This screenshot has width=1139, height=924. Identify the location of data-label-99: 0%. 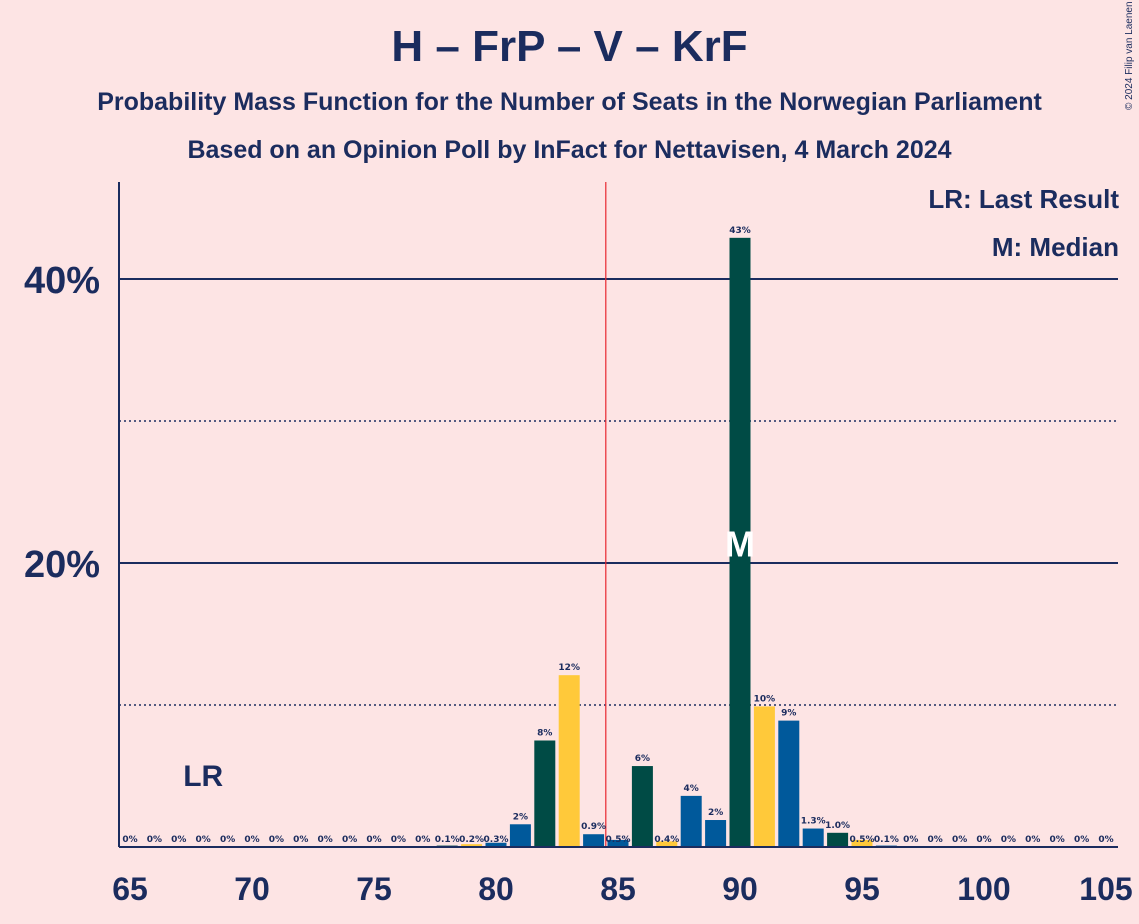
(959, 840).